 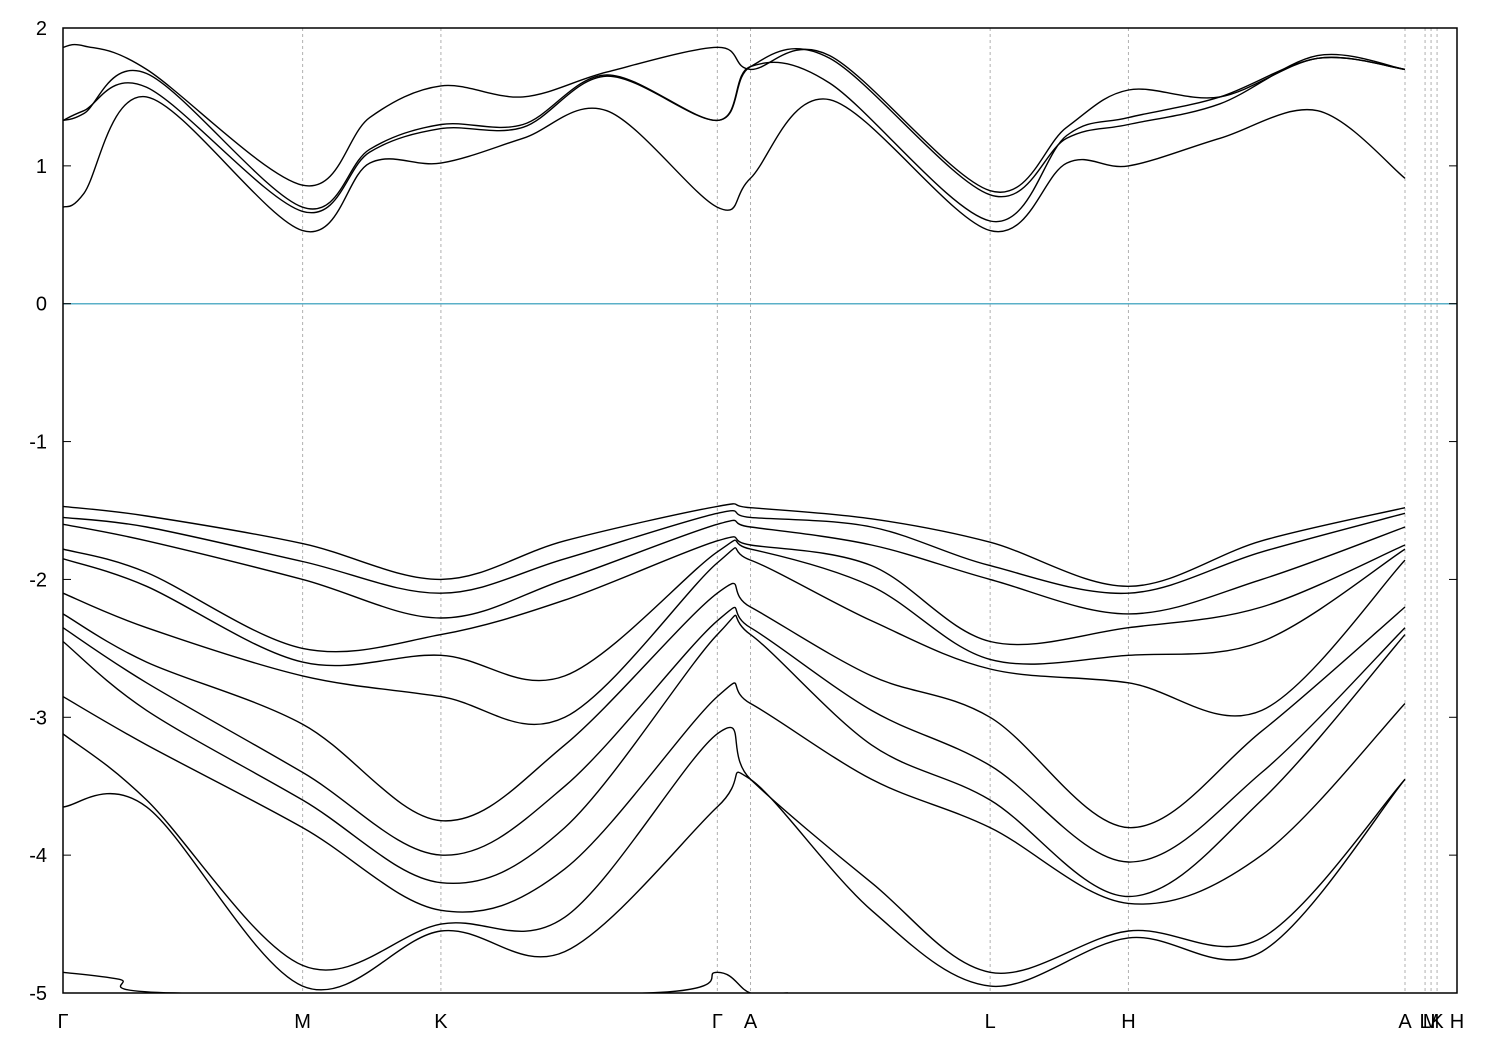 I want to click on y-tick-label: -3, so click(x=38, y=718).